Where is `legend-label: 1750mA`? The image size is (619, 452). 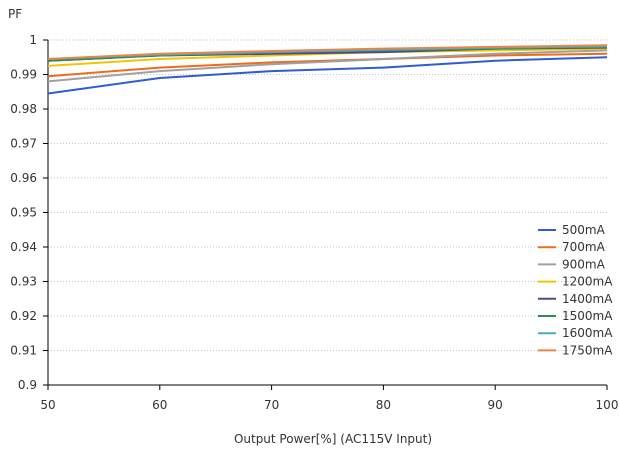
legend-label: 1750mA is located at coordinates (587, 350).